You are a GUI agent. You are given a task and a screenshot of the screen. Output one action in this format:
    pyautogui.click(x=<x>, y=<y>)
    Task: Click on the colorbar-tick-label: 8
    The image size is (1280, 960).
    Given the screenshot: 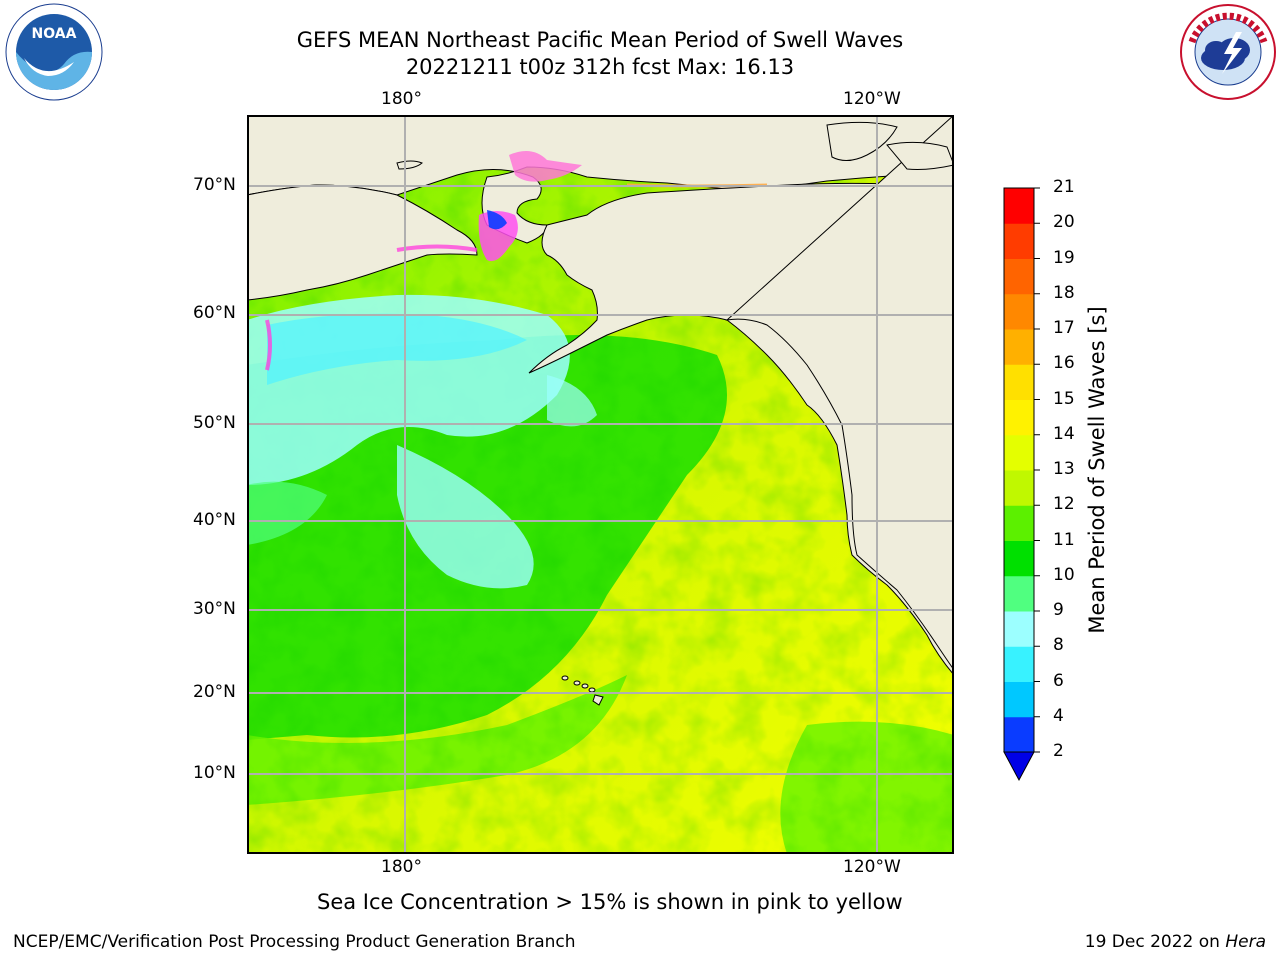 What is the action you would take?
    pyautogui.click(x=1058, y=645)
    